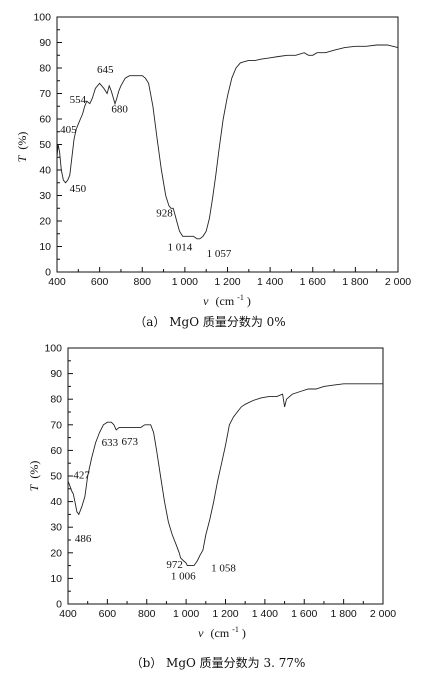 This screenshot has width=435, height=683. Describe the element at coordinates (105, 70) in the screenshot. I see `peak-label: 645` at that location.